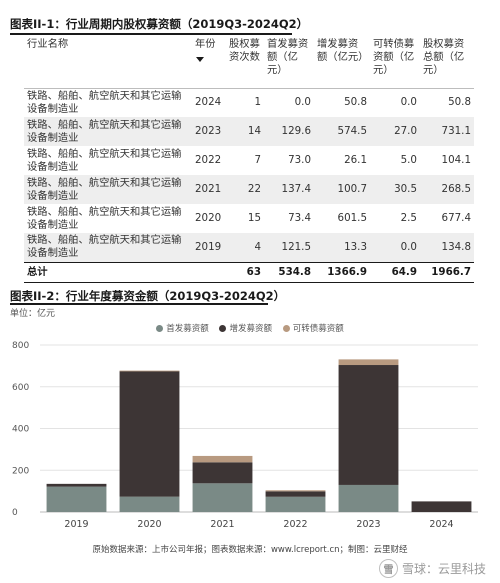 The image size is (500, 583). I want to click on cell-convert: 2.5, so click(408, 218).